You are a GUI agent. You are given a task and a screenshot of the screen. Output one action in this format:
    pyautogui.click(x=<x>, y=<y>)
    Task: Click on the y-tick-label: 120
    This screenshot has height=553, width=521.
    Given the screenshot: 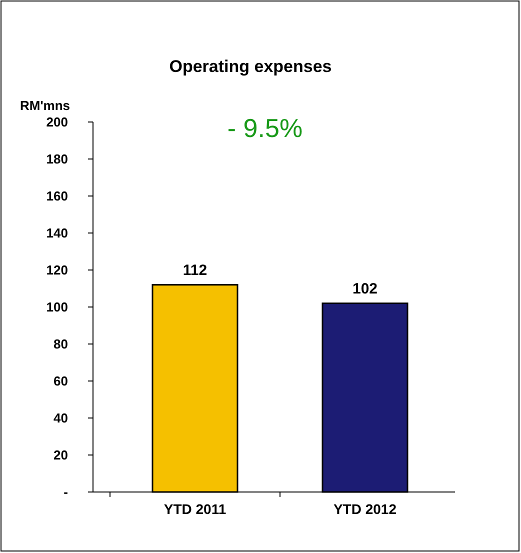 What is the action you would take?
    pyautogui.click(x=57, y=270)
    